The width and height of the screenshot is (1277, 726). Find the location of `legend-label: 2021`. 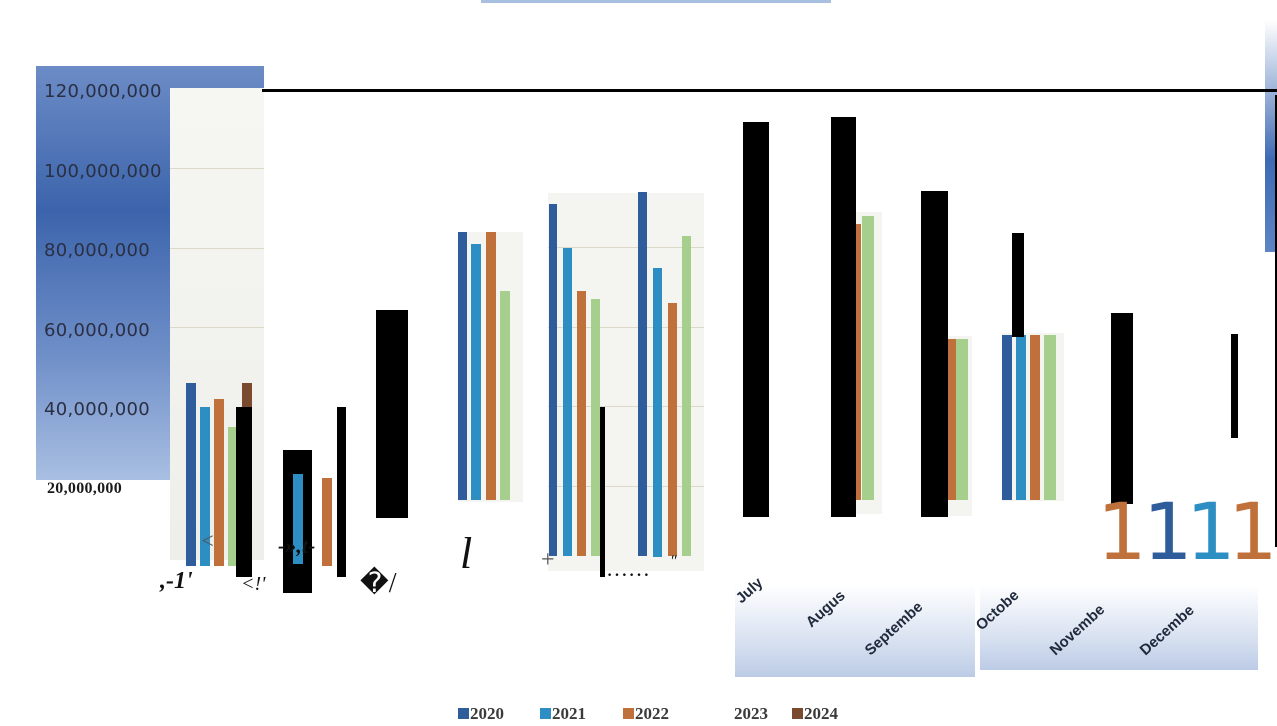

legend-label: 2021 is located at coordinates (569, 713).